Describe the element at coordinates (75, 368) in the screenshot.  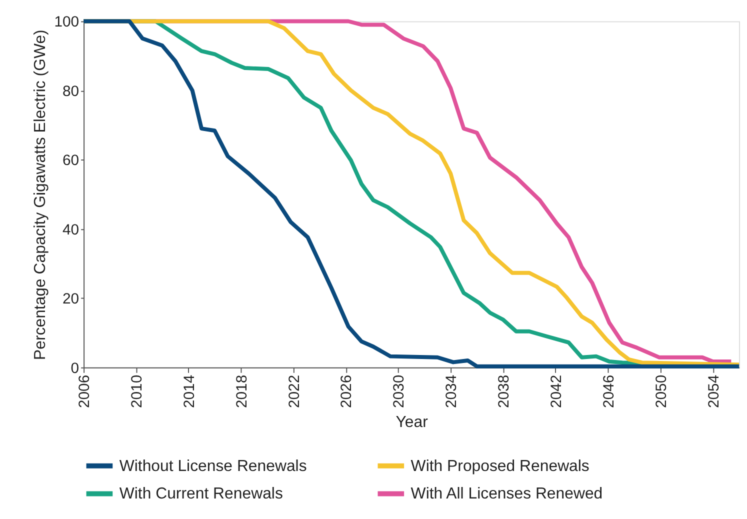
I see `y-tick-label: 0` at that location.